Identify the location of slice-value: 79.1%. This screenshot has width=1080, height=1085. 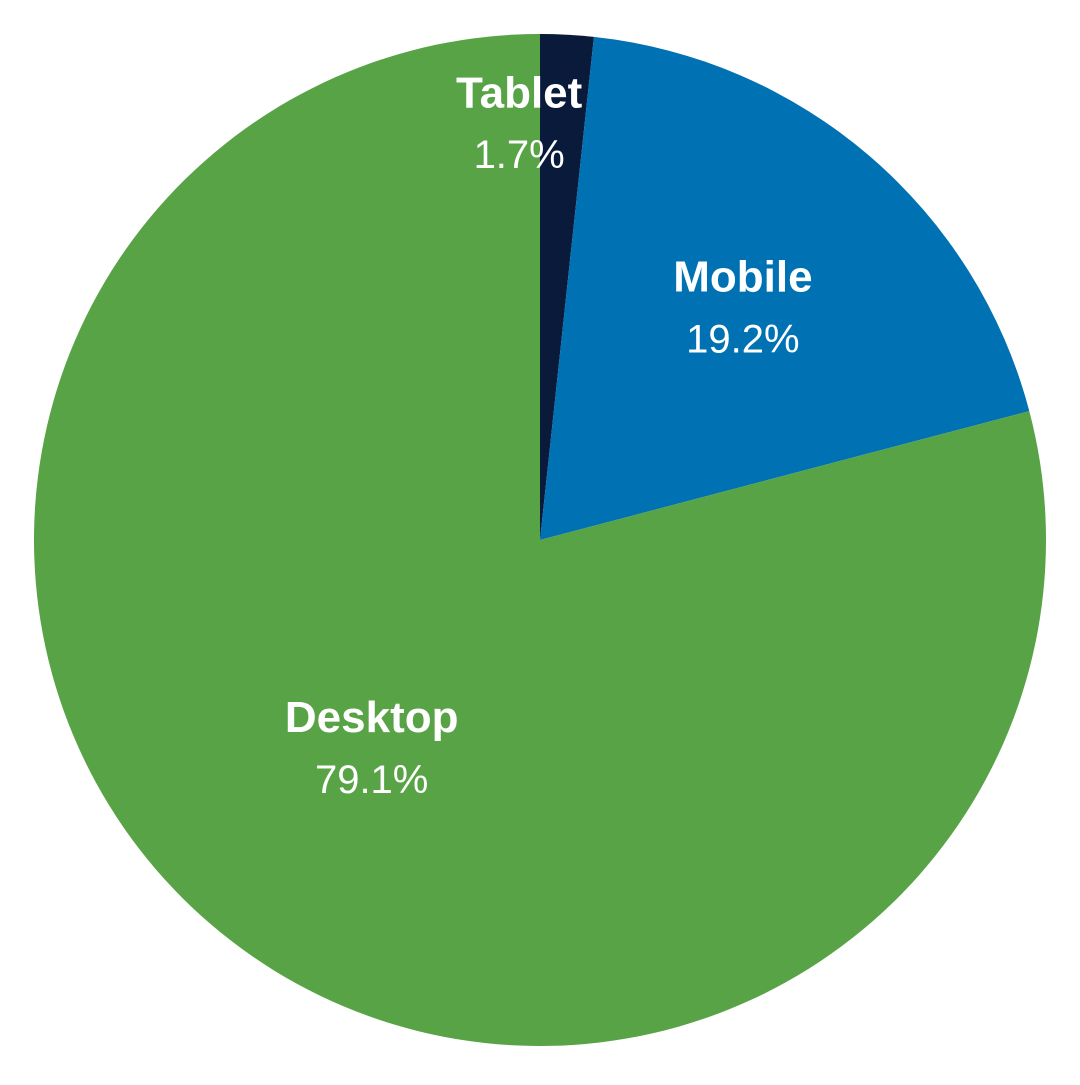
(371, 780).